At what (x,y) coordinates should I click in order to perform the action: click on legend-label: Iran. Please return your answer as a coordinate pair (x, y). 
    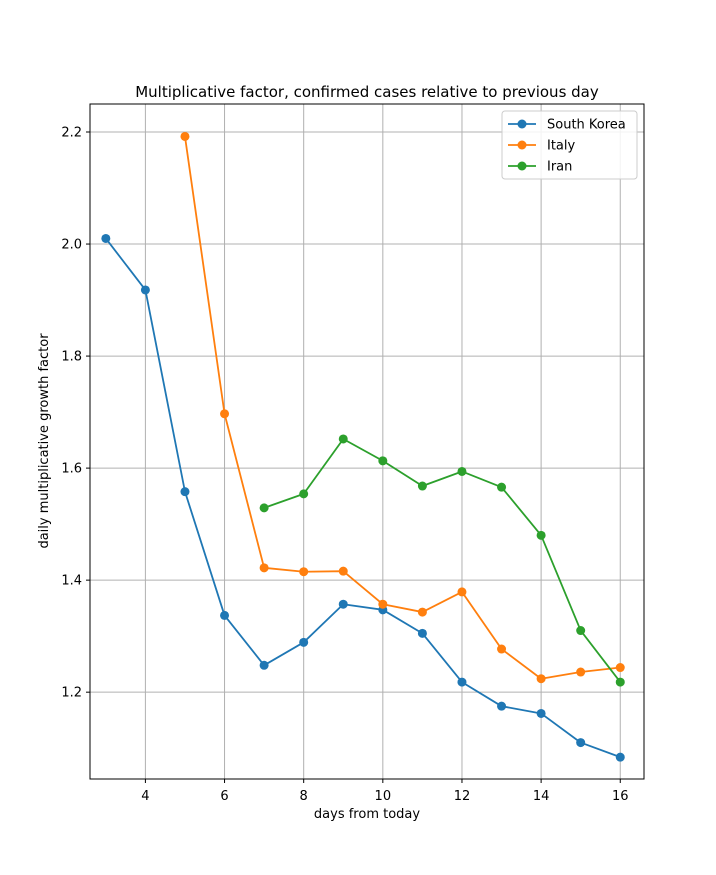
    Looking at the image, I should click on (559, 167).